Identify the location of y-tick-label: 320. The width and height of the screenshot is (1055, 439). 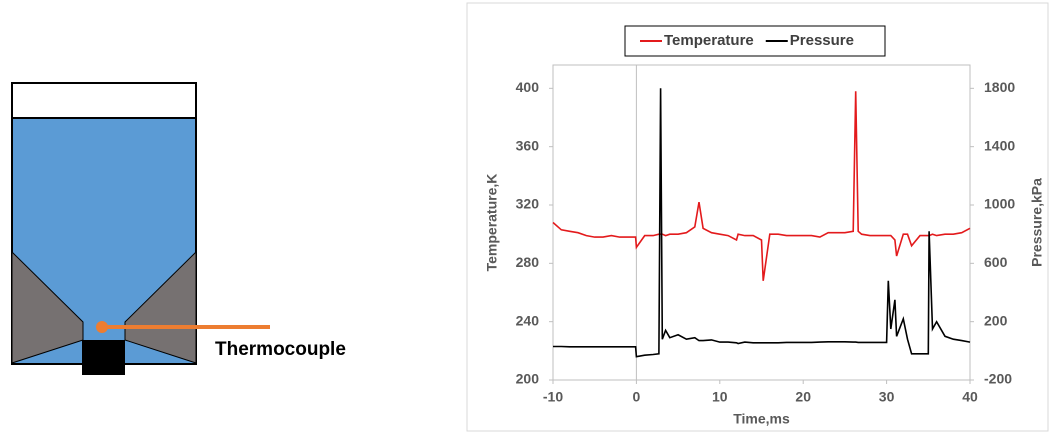
(528, 204).